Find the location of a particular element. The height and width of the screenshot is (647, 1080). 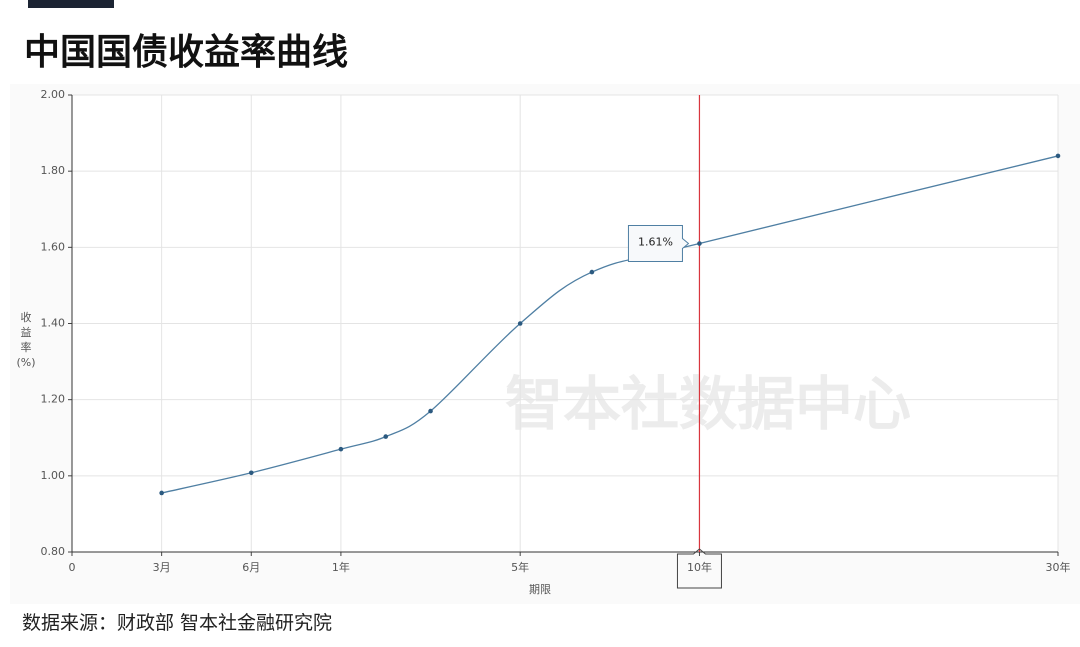

x-tick-label: 10年 is located at coordinates (699, 567).